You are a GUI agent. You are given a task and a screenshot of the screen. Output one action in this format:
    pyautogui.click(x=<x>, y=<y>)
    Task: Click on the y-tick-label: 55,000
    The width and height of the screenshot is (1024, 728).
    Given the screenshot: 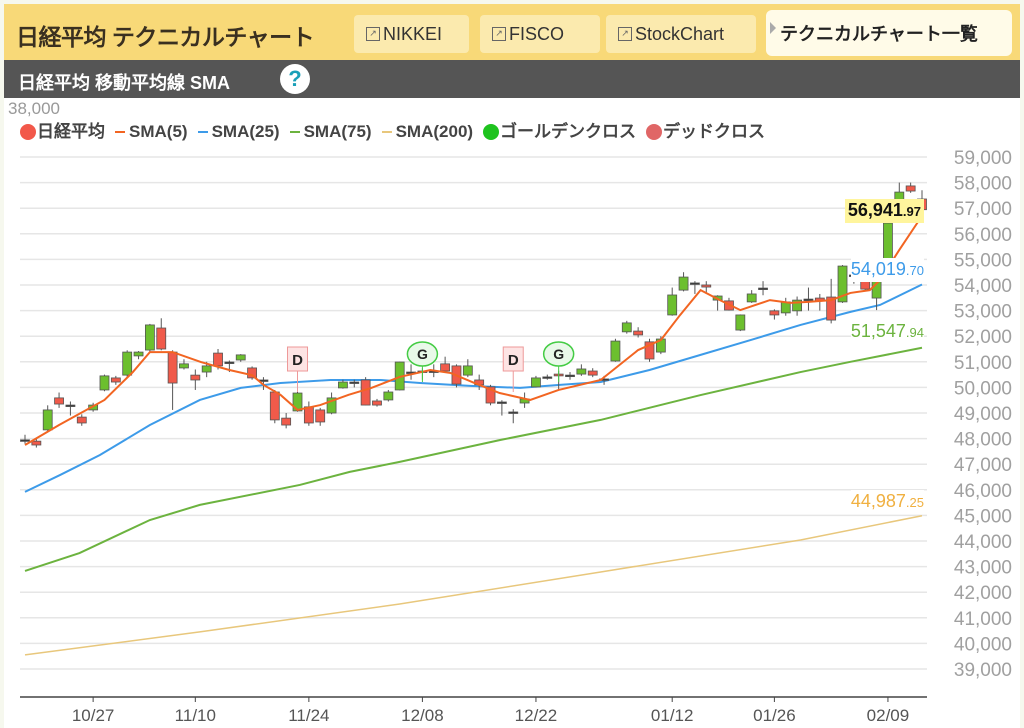 What is the action you would take?
    pyautogui.click(x=983, y=260)
    